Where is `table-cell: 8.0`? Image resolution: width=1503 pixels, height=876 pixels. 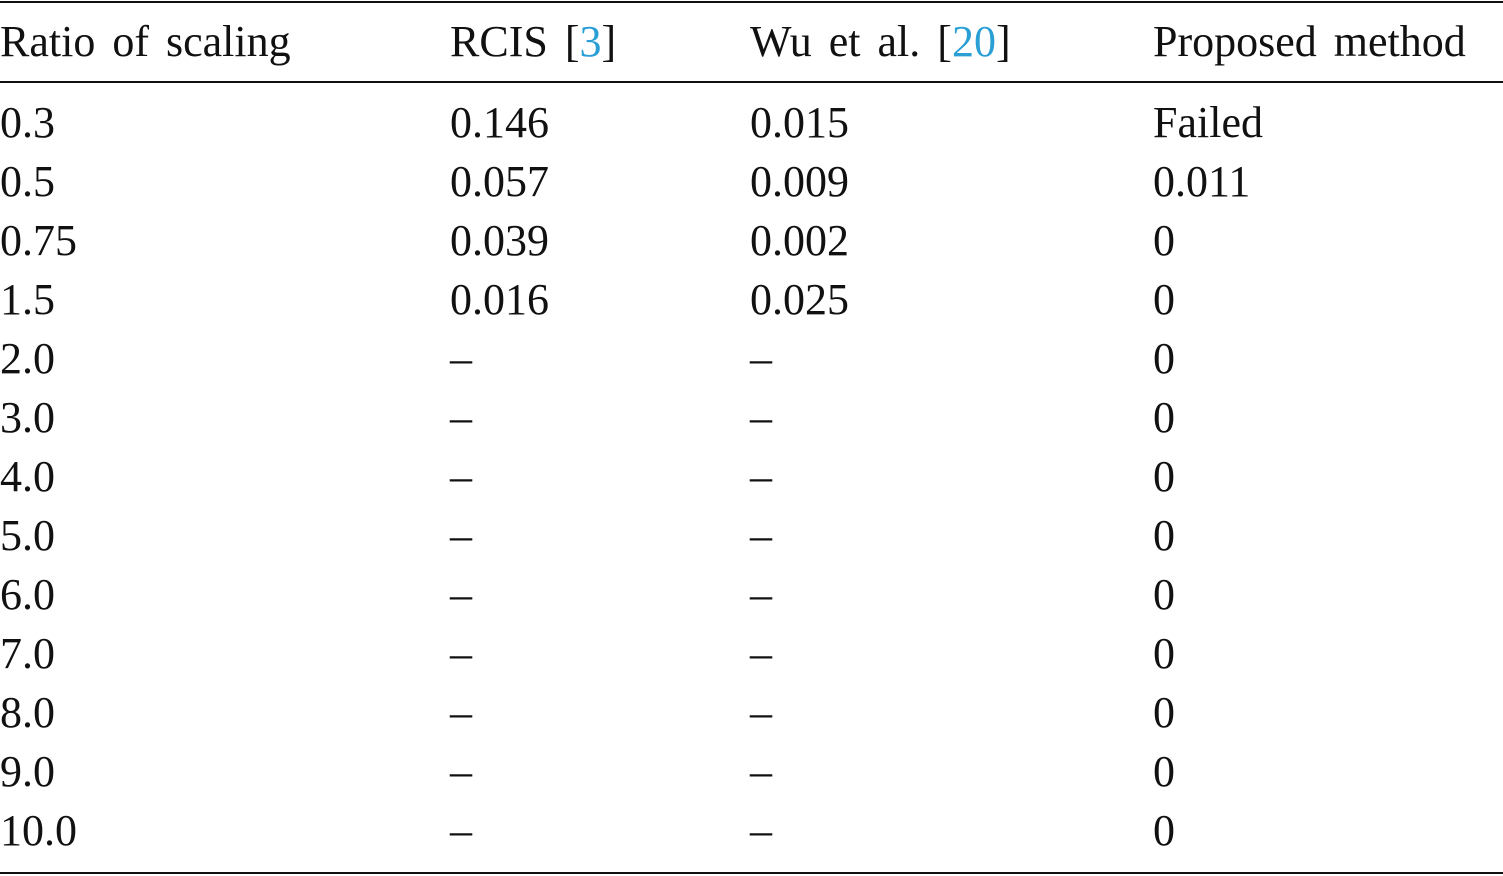 table-cell: 8.0 is located at coordinates (27, 712).